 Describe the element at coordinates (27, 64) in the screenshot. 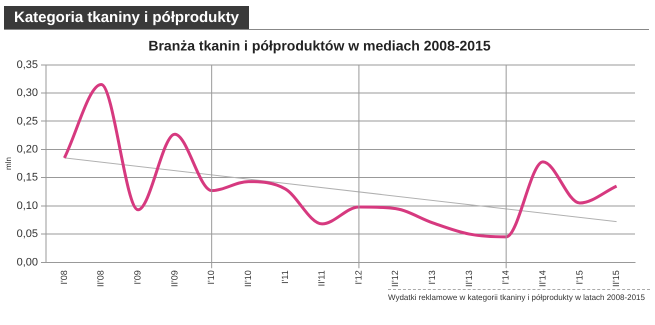

I see `y-tick-label: 0,35` at that location.